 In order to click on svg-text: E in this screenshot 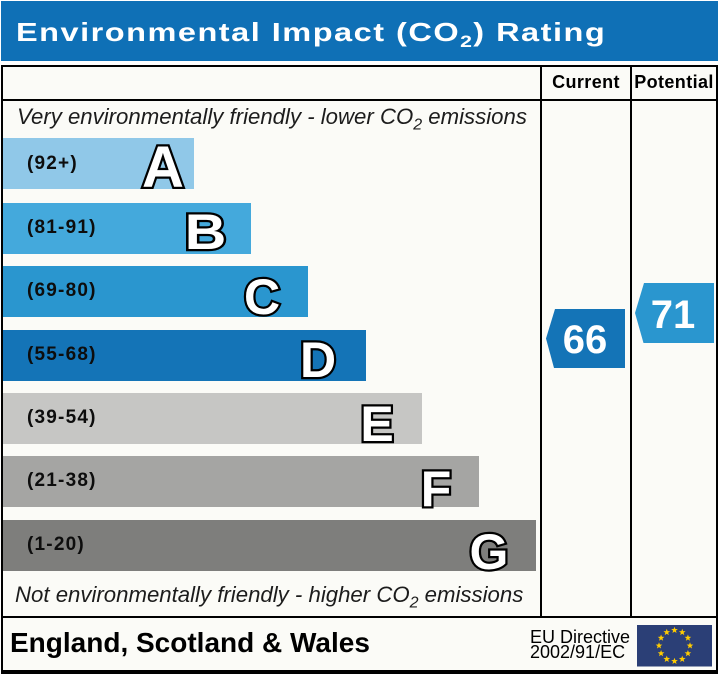, I will do `click(376, 424)`.